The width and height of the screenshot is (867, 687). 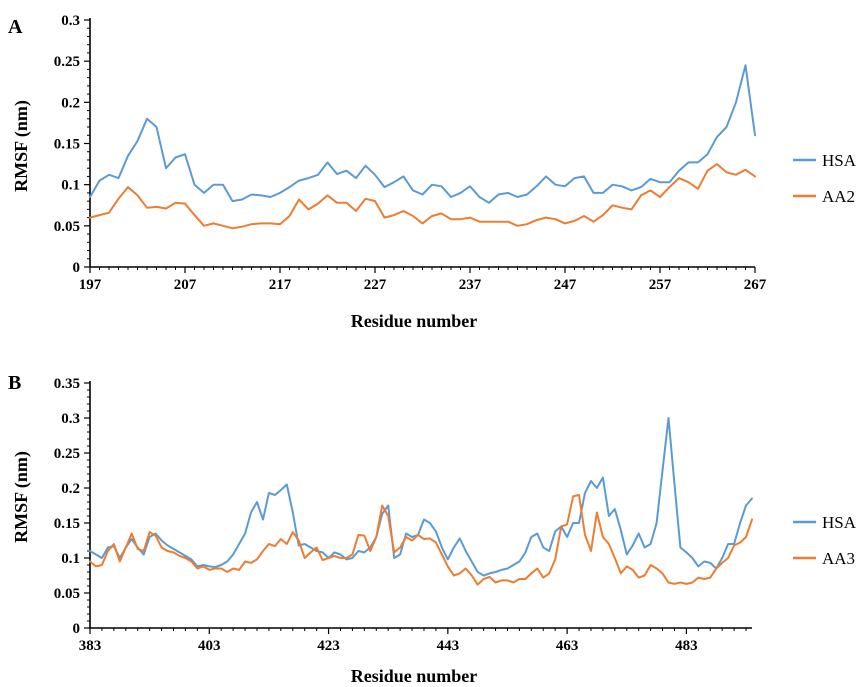 What do you see at coordinates (414, 321) in the screenshot?
I see `x-axis-title-a: Residue number` at bounding box center [414, 321].